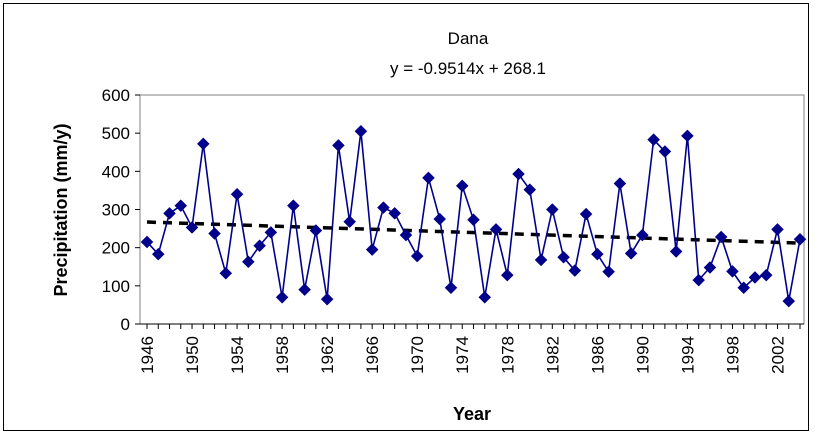 The height and width of the screenshot is (437, 815). I want to click on y-tick-label: 100, so click(116, 286).